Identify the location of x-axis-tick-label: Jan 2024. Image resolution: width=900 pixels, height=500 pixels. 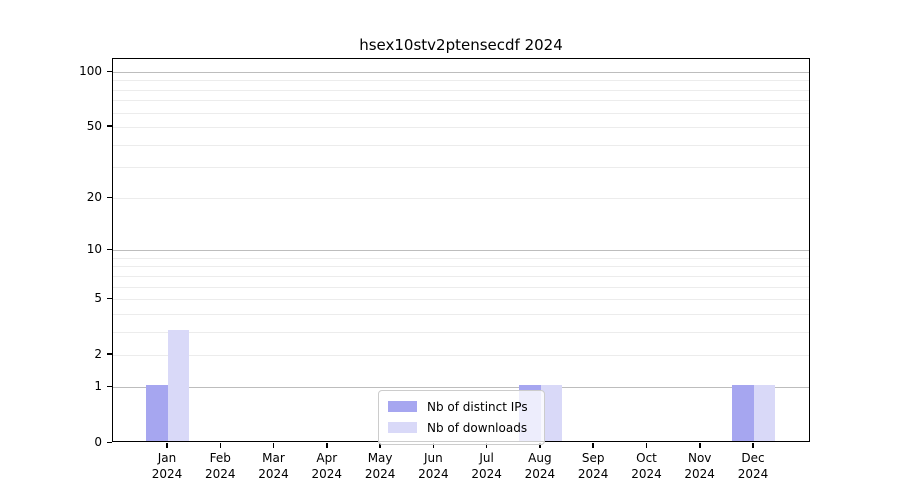
(167, 466).